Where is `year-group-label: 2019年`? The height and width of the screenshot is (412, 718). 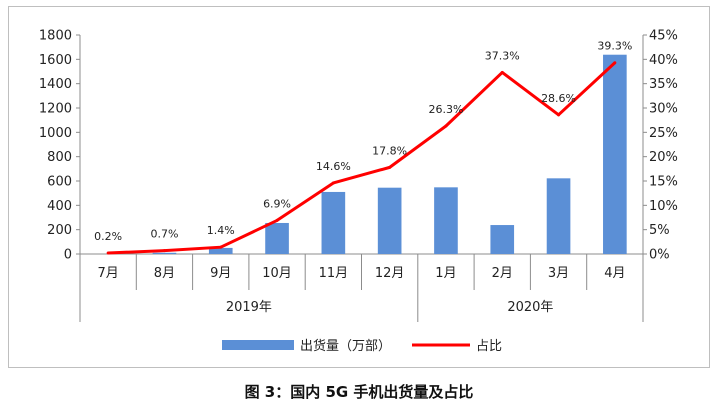 year-group-label: 2019年 is located at coordinates (249, 307).